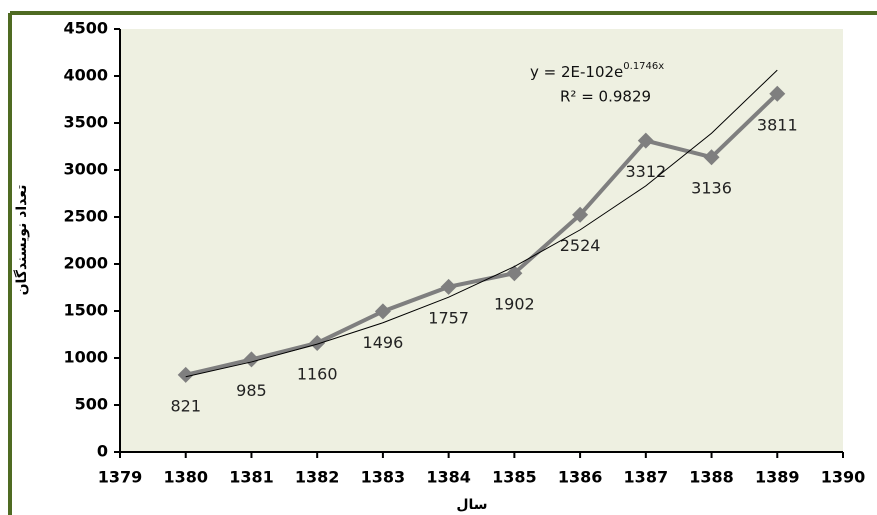 This screenshot has height=515, width=877. I want to click on data-label: 1160, so click(317, 373).